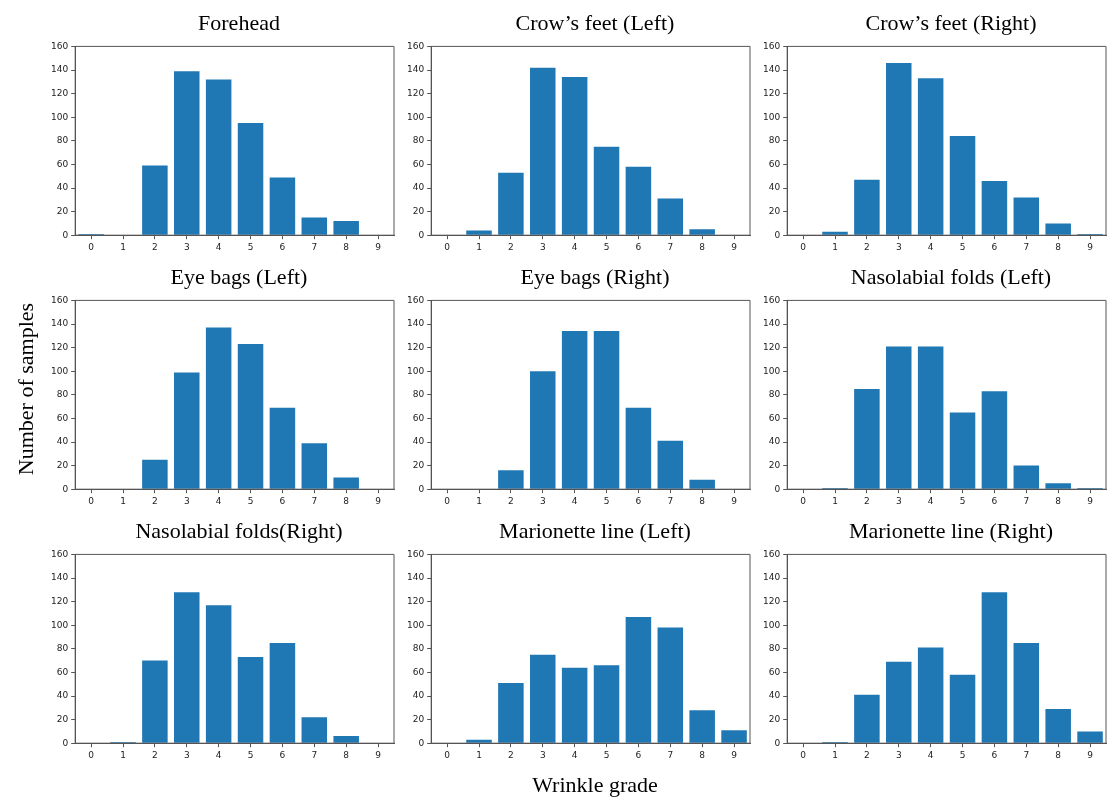 This screenshot has width=1120, height=804. Describe the element at coordinates (239, 531) in the screenshot. I see `chart-title: Nasolabial folds(Right)` at that location.